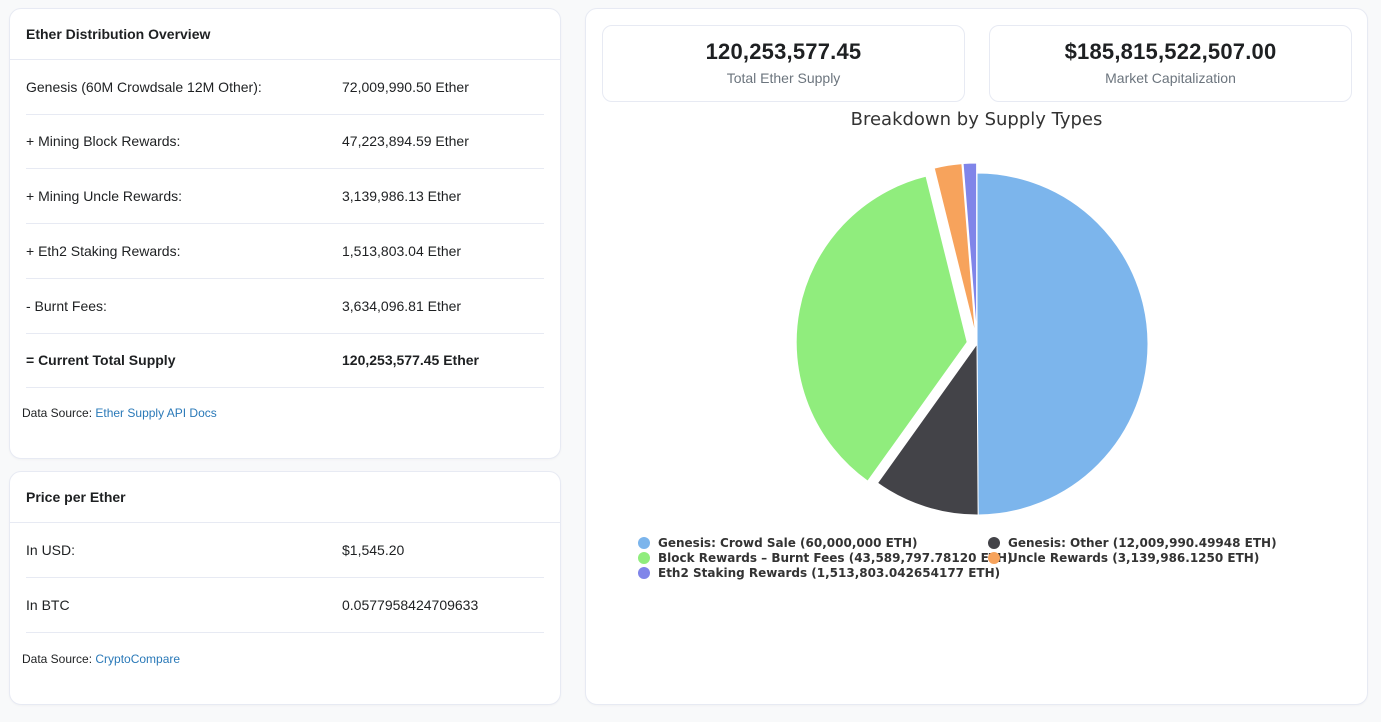 The image size is (1381, 722). Describe the element at coordinates (1142, 543) in the screenshot. I see `legend-label: Genesis: Other (12,009,990.49948 ETH)` at that location.